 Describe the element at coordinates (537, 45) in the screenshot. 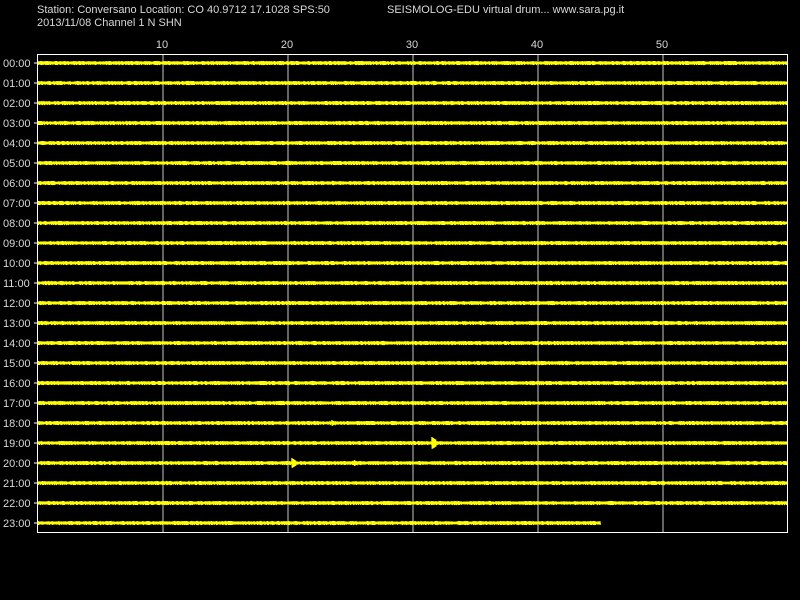

I see `minute-tick-label: 40` at that location.